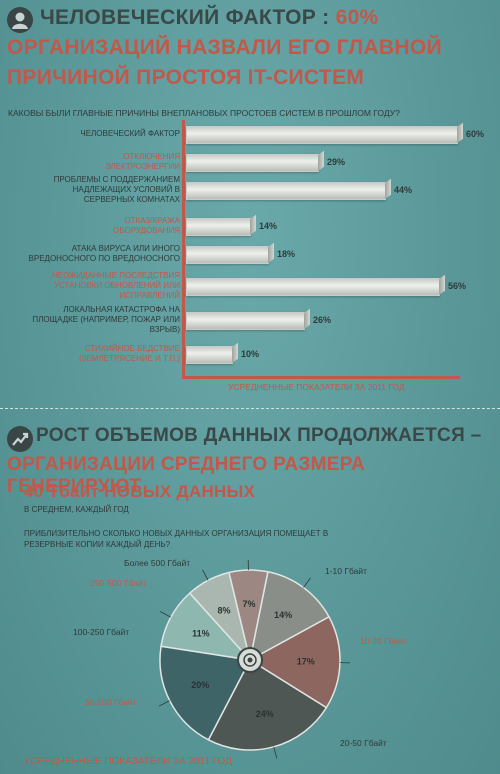 The image size is (500, 774). I want to click on bar-chart-footer: УСРЕДНЕННЫЕ ПОКАЗАТЕЛИ ЗА 2011 ГОД, so click(316, 387).